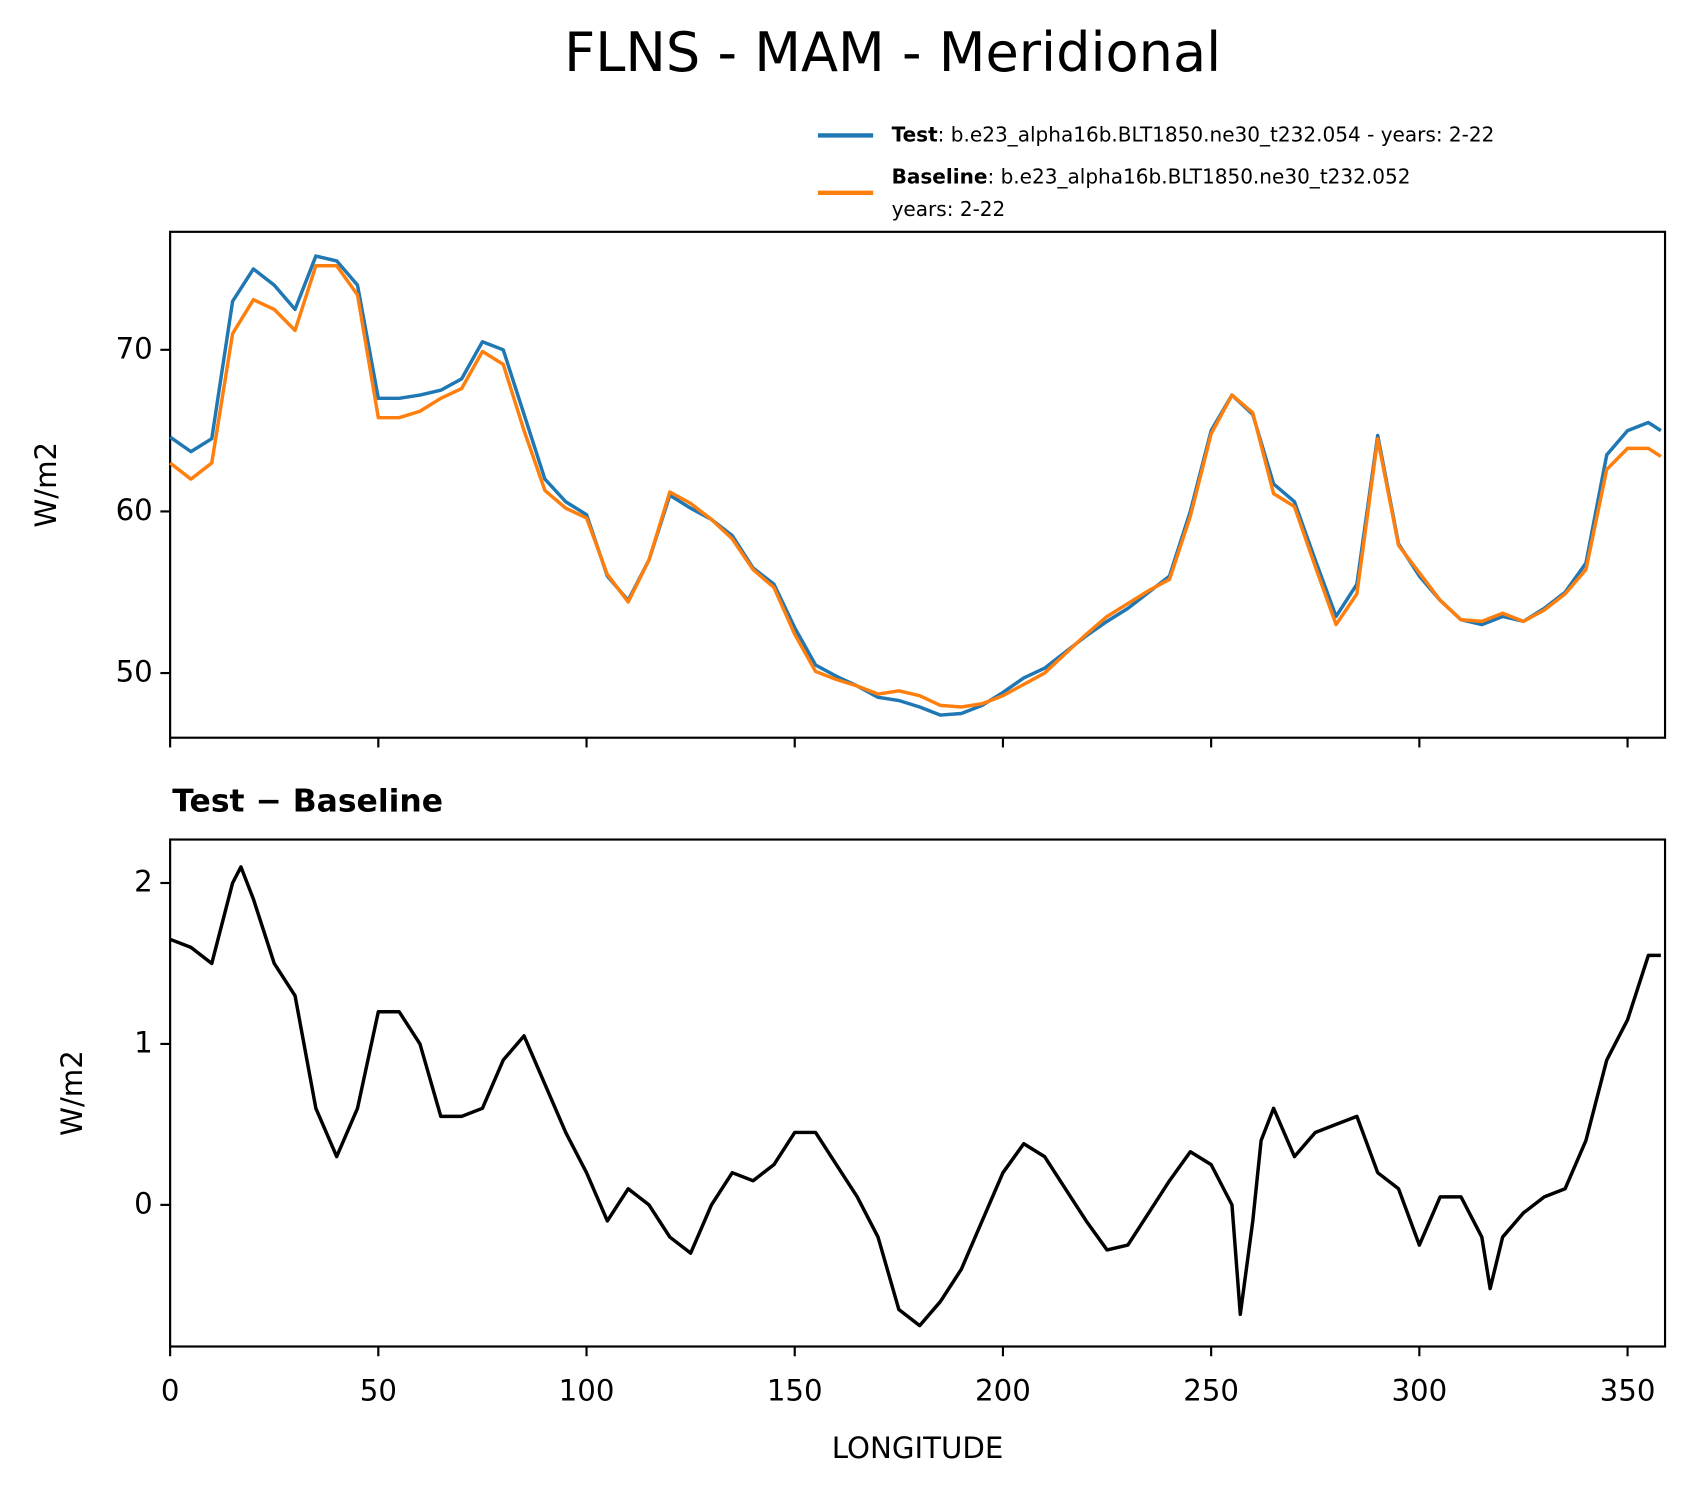  Describe the element at coordinates (587, 1391) in the screenshot. I see `x-tick-label: 100` at that location.